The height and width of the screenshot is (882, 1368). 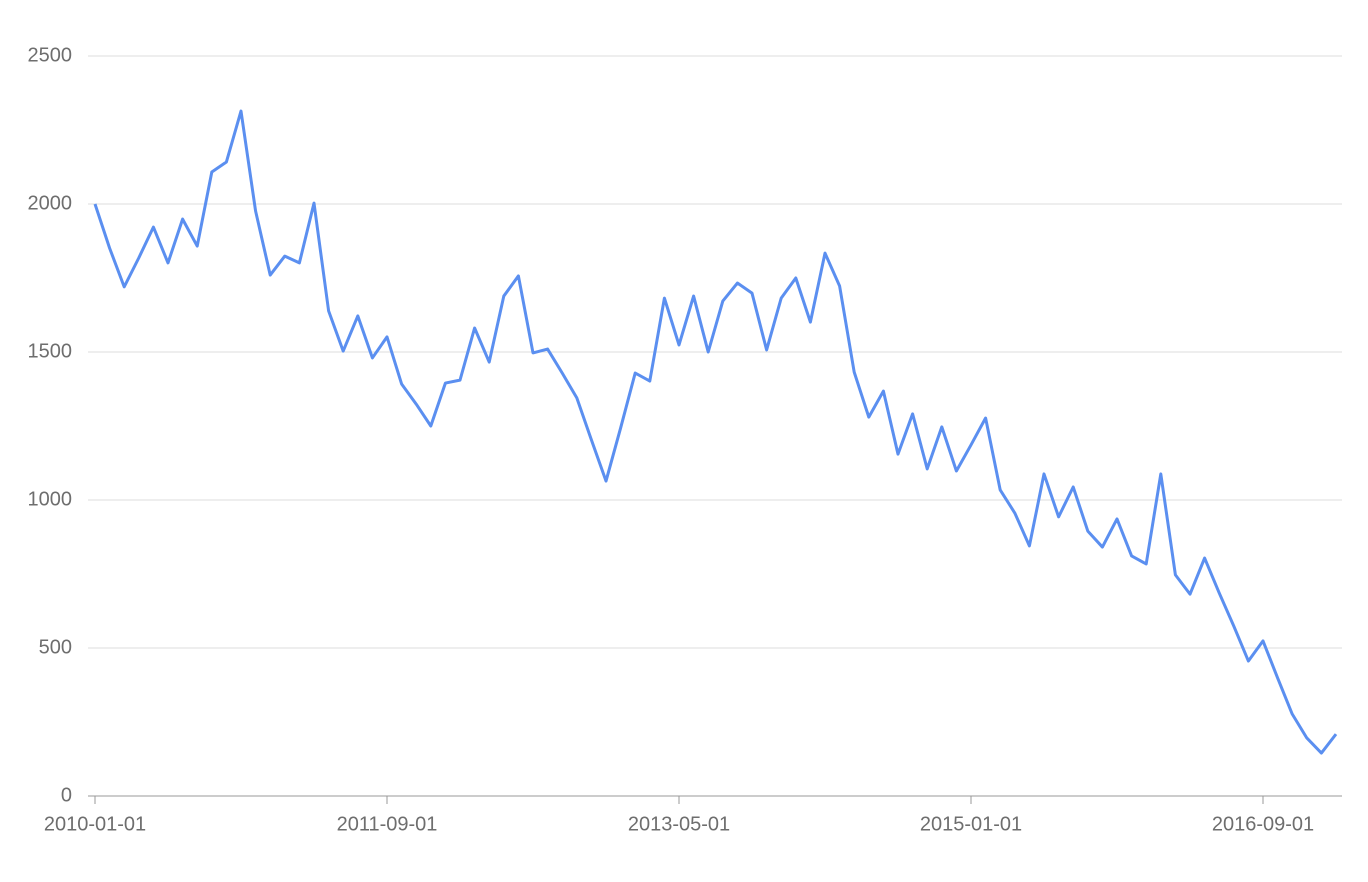 What do you see at coordinates (50, 499) in the screenshot?
I see `y-tick-label: 1000` at bounding box center [50, 499].